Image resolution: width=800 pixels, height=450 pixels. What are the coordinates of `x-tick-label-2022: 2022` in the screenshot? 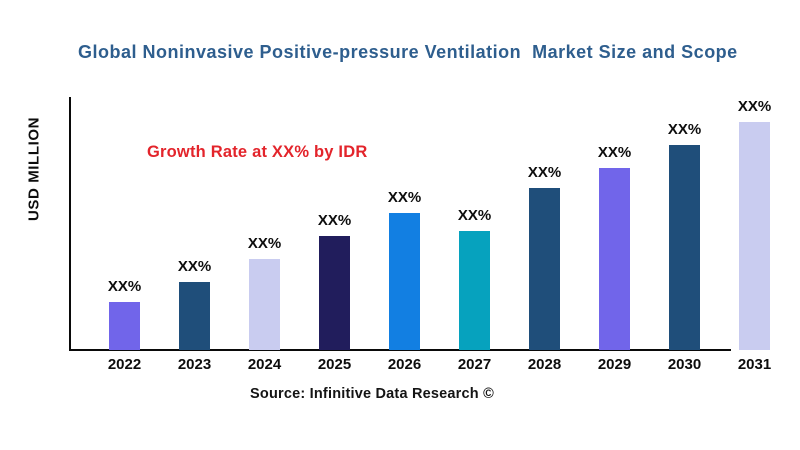 It's located at (124, 364).